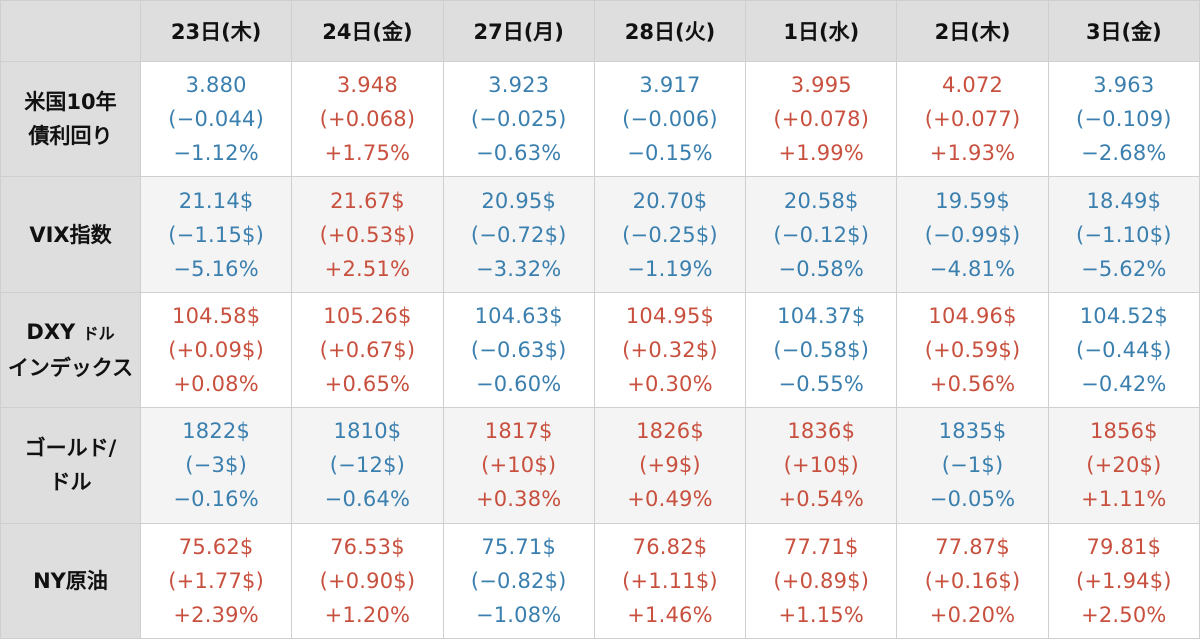 The image size is (1200, 639). What do you see at coordinates (670, 580) in the screenshot?
I see `data-cell: 76.82$ (+1.11$) +1.46%` at bounding box center [670, 580].